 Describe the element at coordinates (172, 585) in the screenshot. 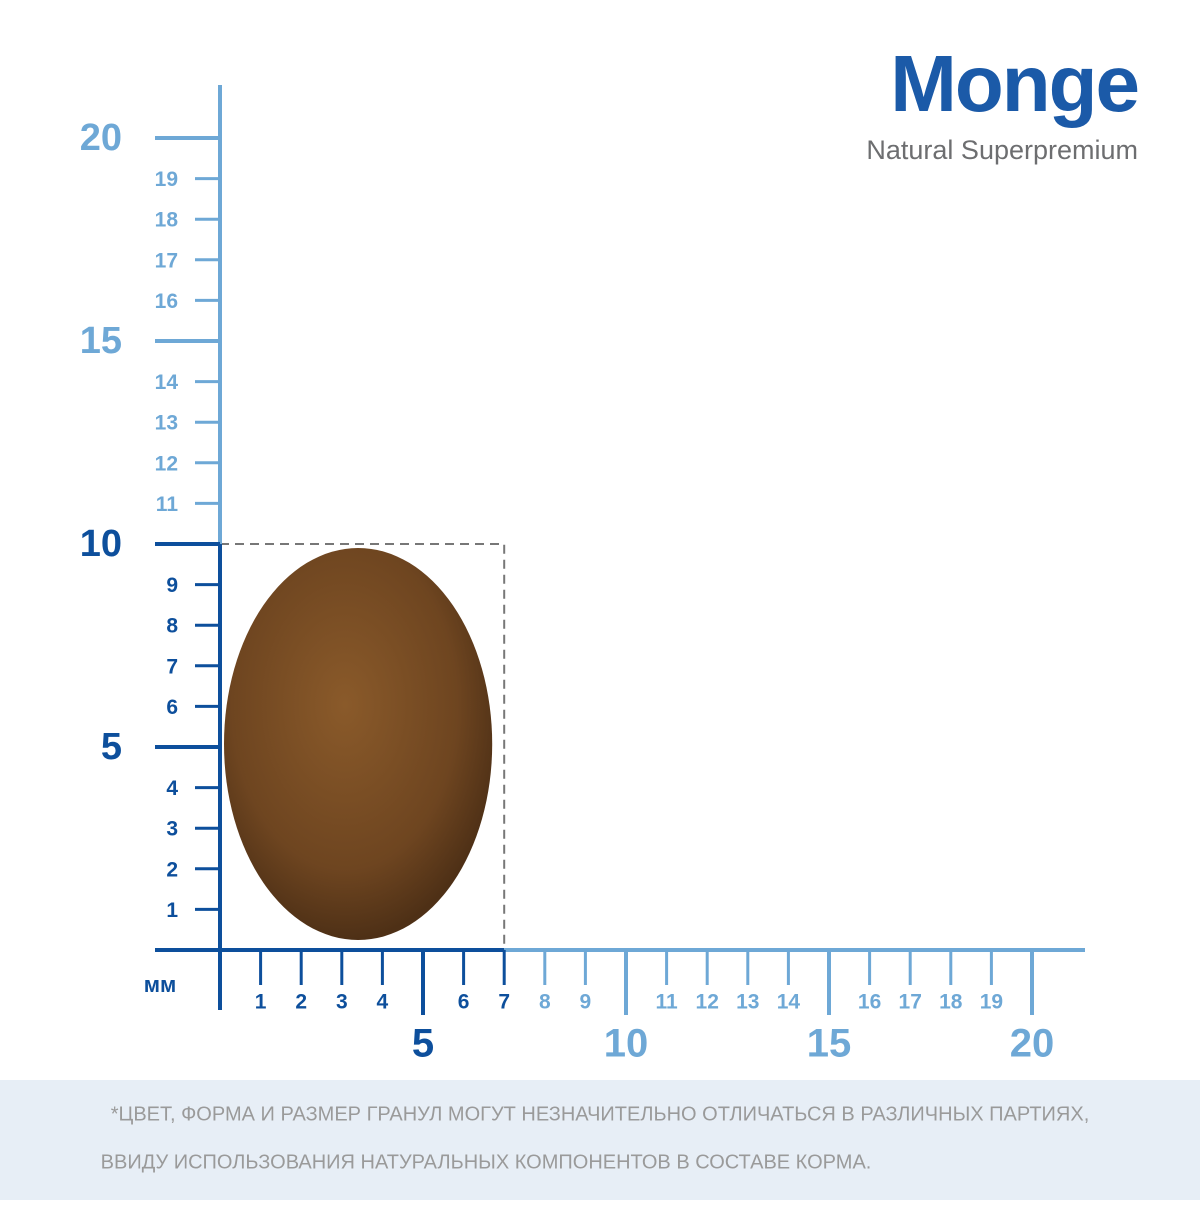

I see `y-tick-label: 9` at that location.